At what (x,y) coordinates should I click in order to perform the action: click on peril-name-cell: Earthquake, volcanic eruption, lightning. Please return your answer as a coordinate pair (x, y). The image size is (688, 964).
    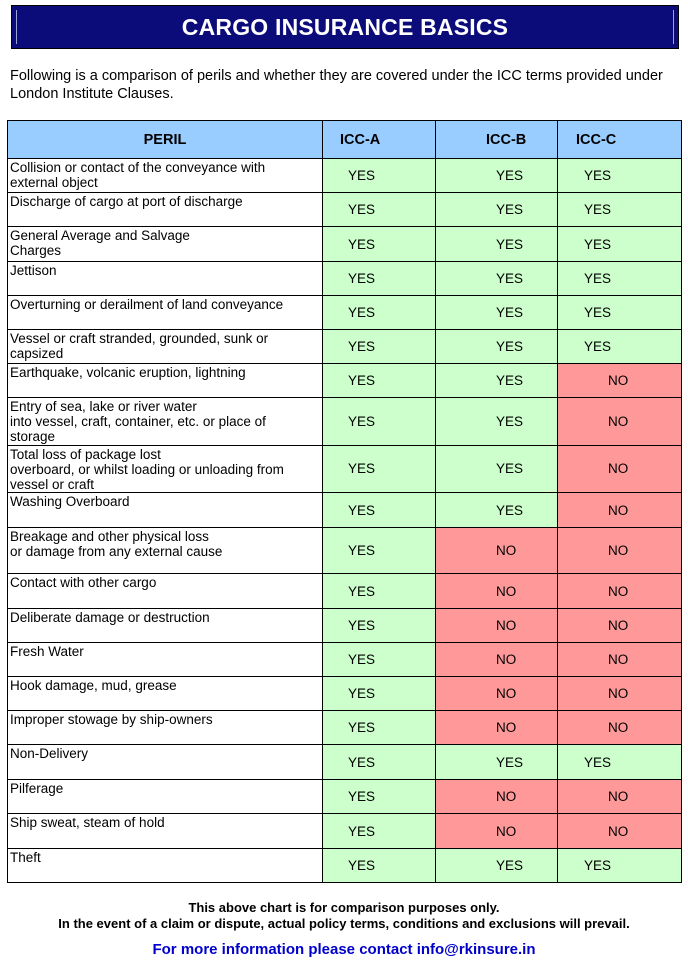
    Looking at the image, I should click on (165, 380).